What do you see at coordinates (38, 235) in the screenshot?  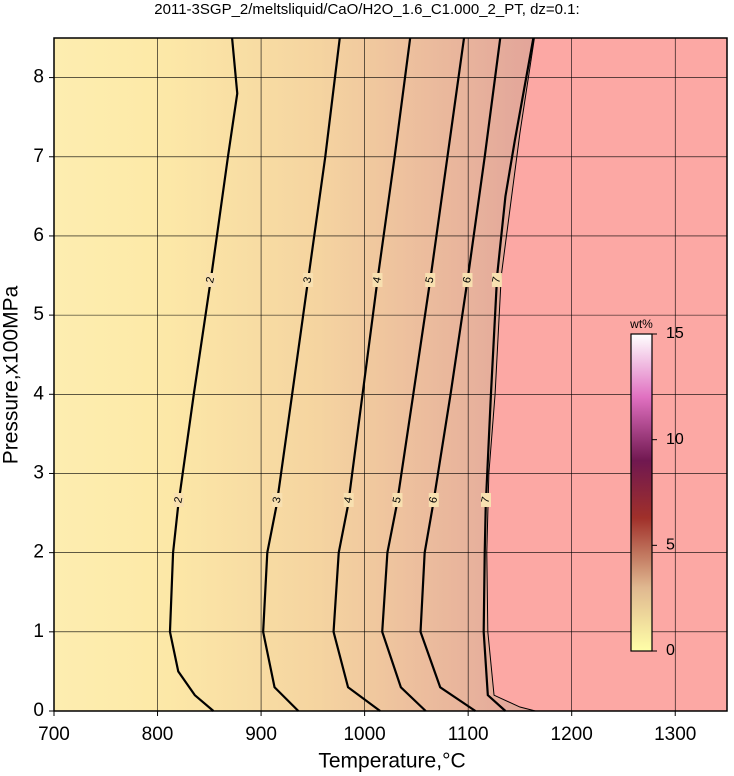 I see `y-tick-label: 6` at bounding box center [38, 235].